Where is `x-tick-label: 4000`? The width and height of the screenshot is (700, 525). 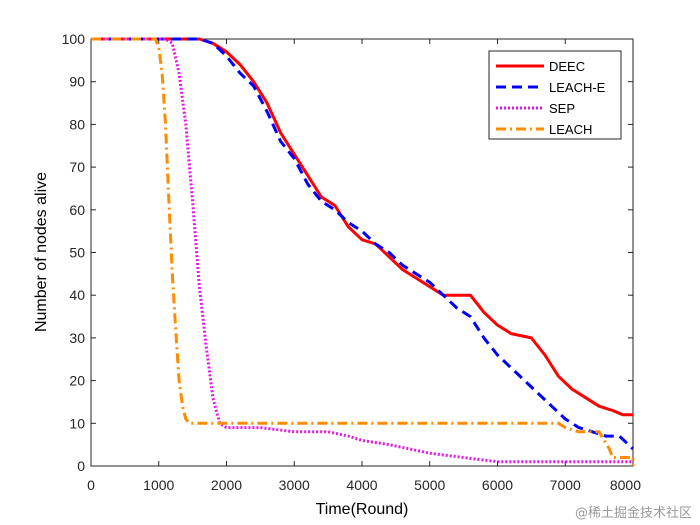
x-tick-label: 4000 is located at coordinates (361, 485).